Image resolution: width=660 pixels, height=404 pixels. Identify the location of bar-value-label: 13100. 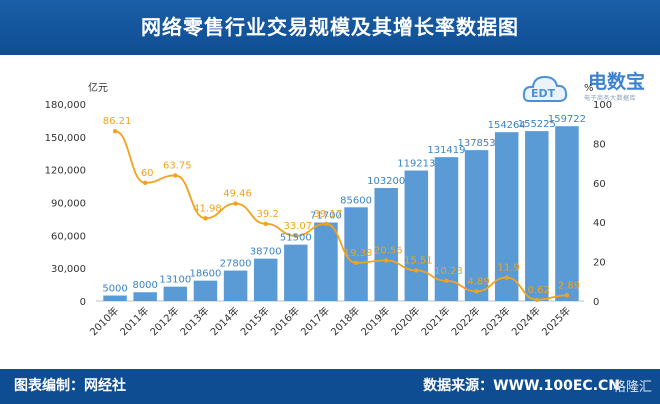
(175, 280).